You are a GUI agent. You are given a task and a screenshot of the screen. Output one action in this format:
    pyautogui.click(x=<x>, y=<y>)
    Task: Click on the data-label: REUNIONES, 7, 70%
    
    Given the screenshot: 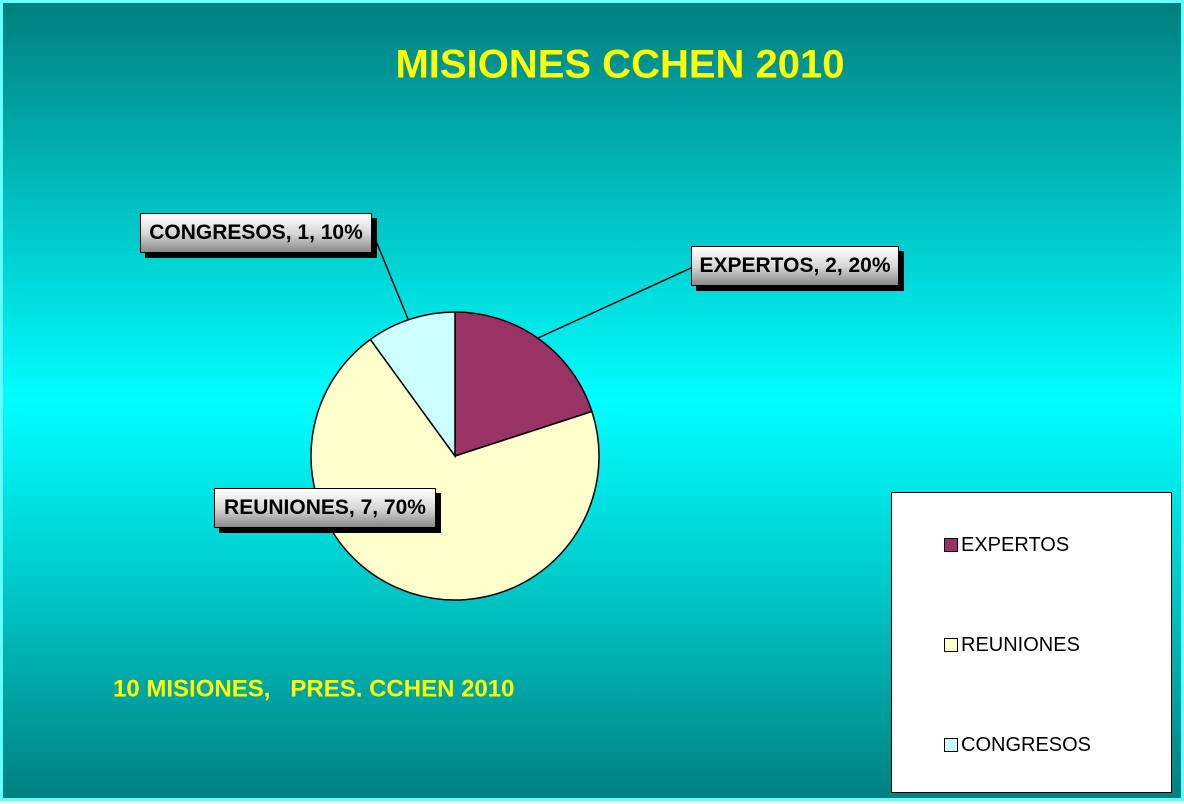 What is the action you would take?
    pyautogui.click(x=325, y=508)
    